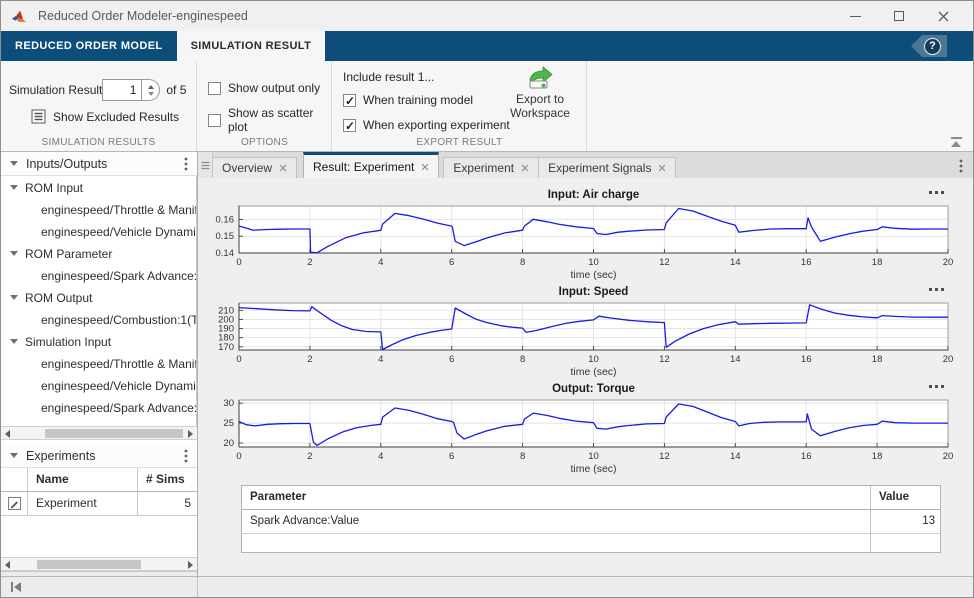 The width and height of the screenshot is (974, 598). What do you see at coordinates (251, 46) in the screenshot?
I see `tab-simulation-result: SIMULATION RESULT` at bounding box center [251, 46].